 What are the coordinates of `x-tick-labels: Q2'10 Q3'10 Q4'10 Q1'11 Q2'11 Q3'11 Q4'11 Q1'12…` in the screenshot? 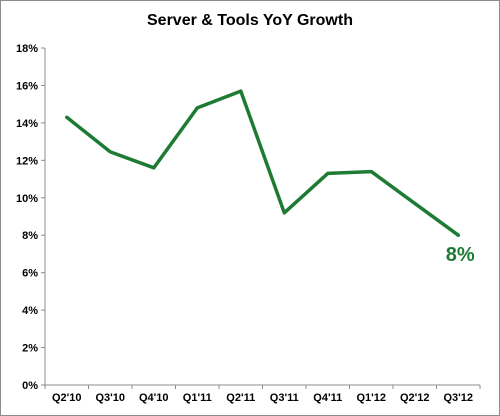 It's located at (262, 398).